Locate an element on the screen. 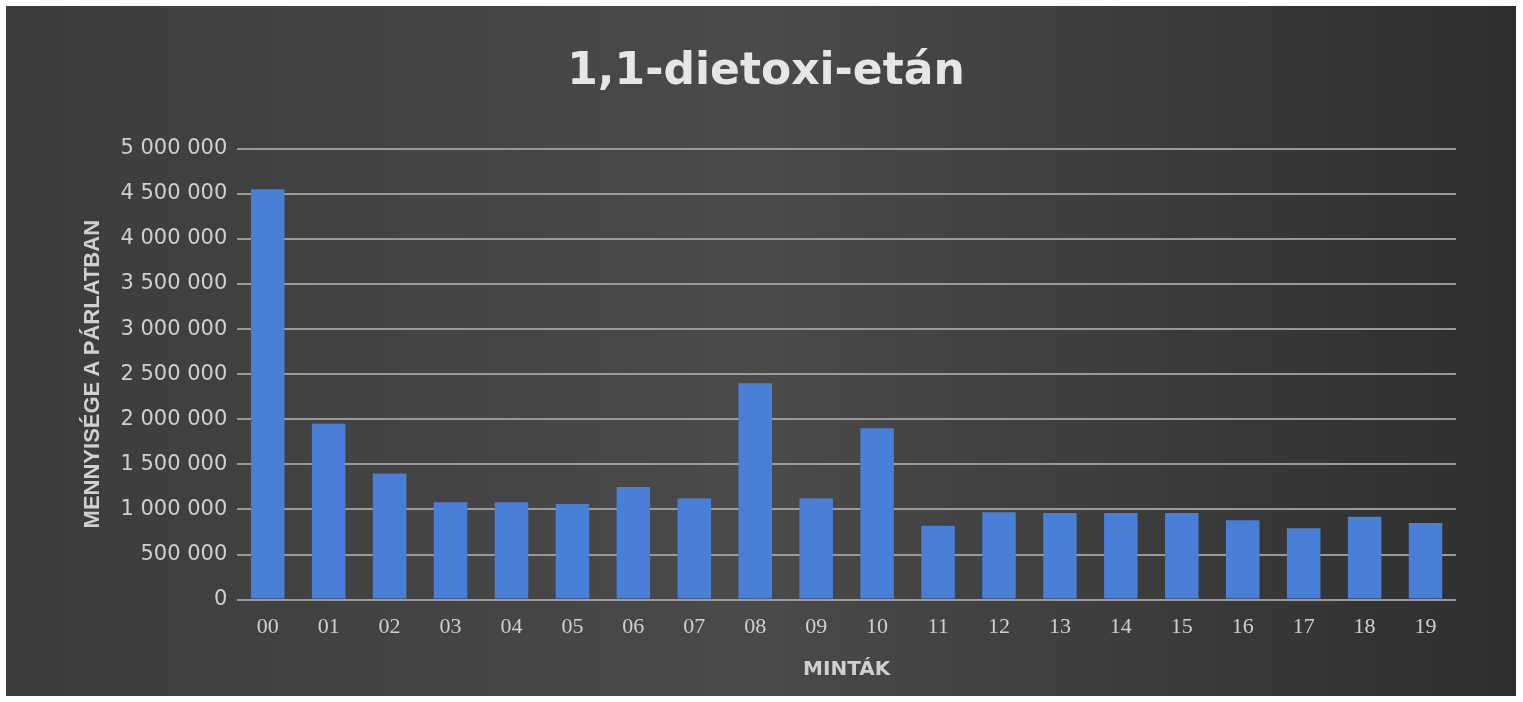 The height and width of the screenshot is (702, 1523). y-axis-title: MENNYISÉGE A PÁRLATBAN is located at coordinates (92, 374).